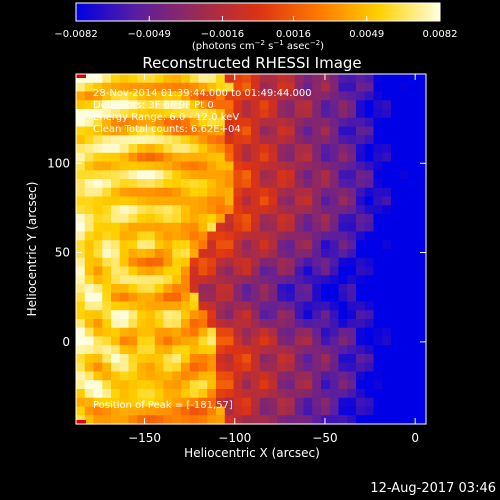 The width and height of the screenshot is (500, 500). Describe the element at coordinates (415, 438) in the screenshot. I see `x-tick-label: 0` at that location.